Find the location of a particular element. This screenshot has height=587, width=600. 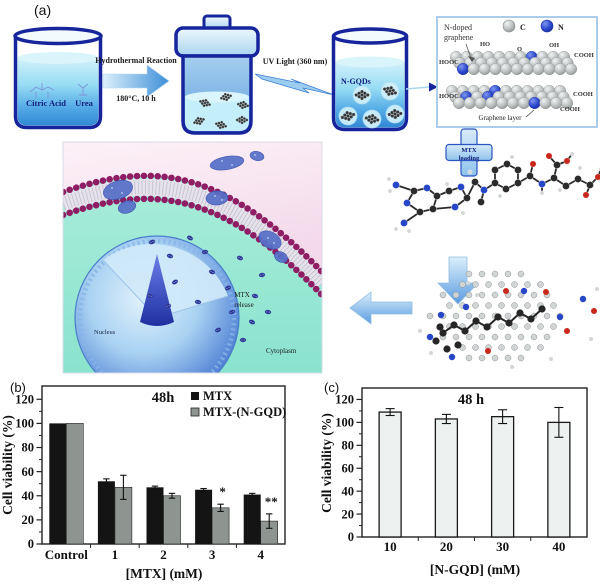

legend-swatch is located at coordinates (195, 412).